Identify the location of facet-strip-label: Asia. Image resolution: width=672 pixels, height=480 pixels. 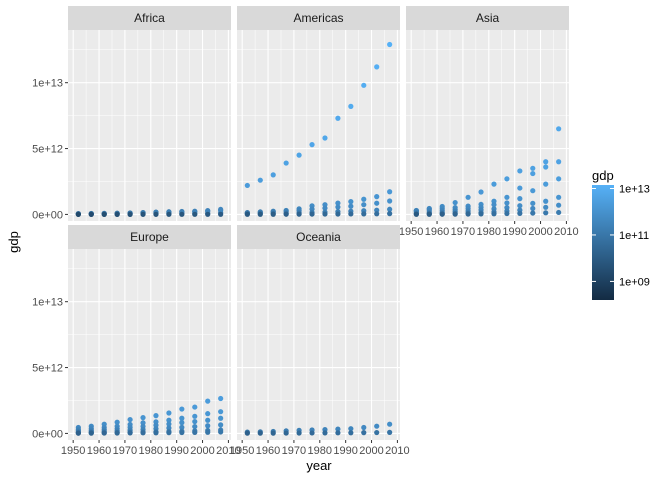
(488, 18).